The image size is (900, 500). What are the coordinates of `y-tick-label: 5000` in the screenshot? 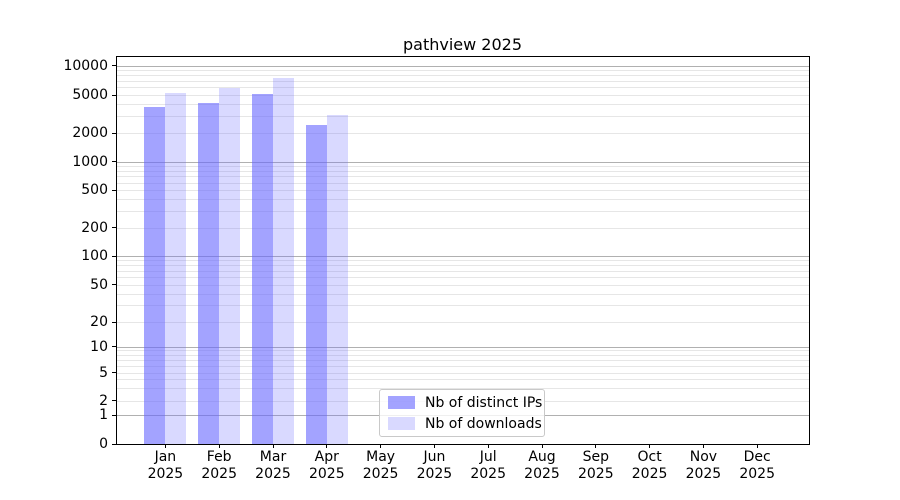 It's located at (90, 95).